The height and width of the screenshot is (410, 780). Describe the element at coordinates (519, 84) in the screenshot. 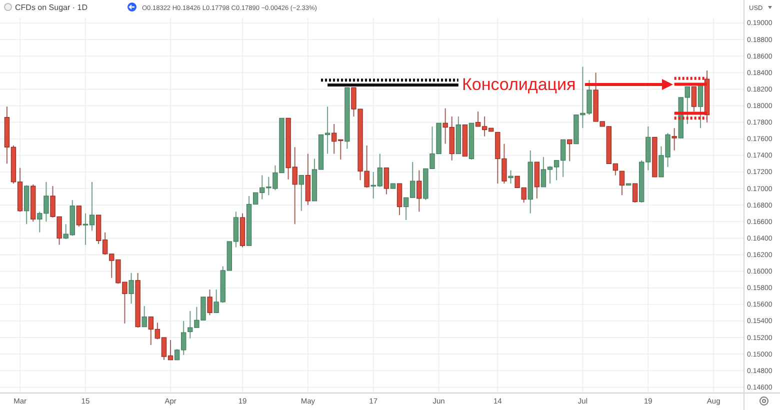

I see `annotation: Консолидация` at that location.